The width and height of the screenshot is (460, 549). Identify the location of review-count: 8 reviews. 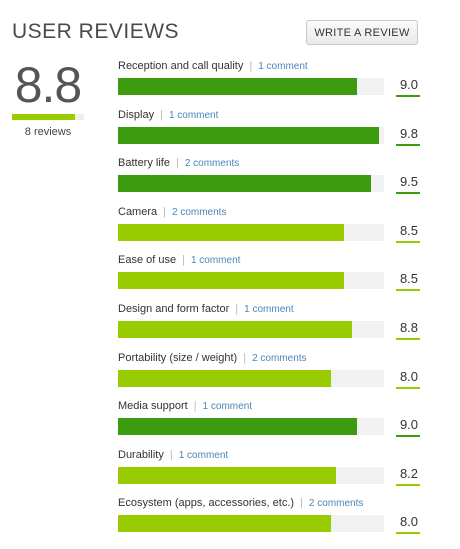
(48, 132).